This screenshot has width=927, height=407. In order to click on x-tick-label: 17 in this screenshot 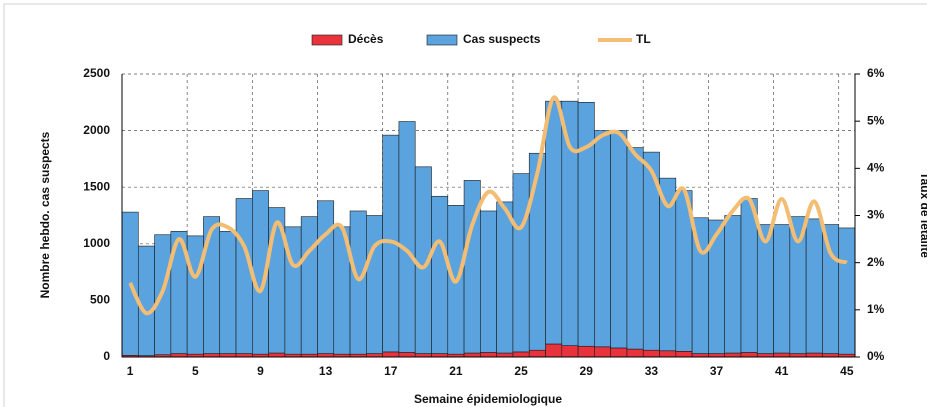, I will do `click(391, 371)`.